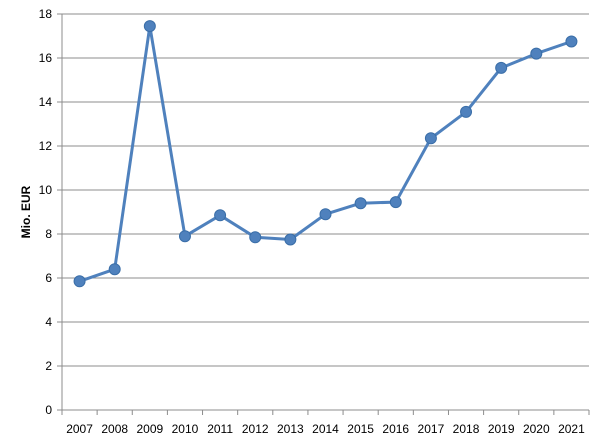 The image size is (603, 444). What do you see at coordinates (48, 410) in the screenshot?
I see `y-tick-label: 0` at bounding box center [48, 410].